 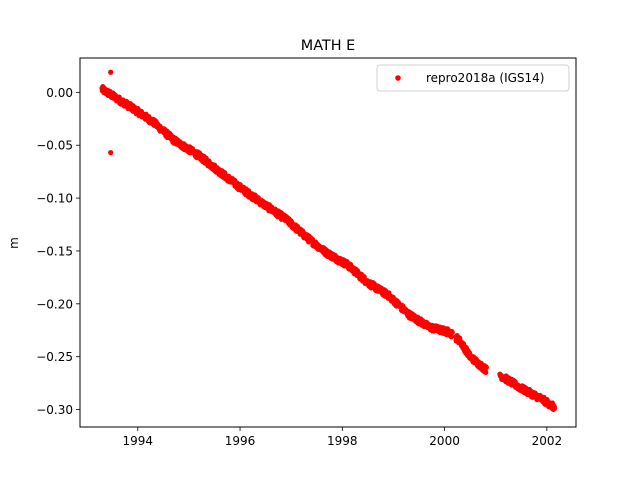 What do you see at coordinates (444, 441) in the screenshot?
I see `x-tick-label: 2000` at bounding box center [444, 441].